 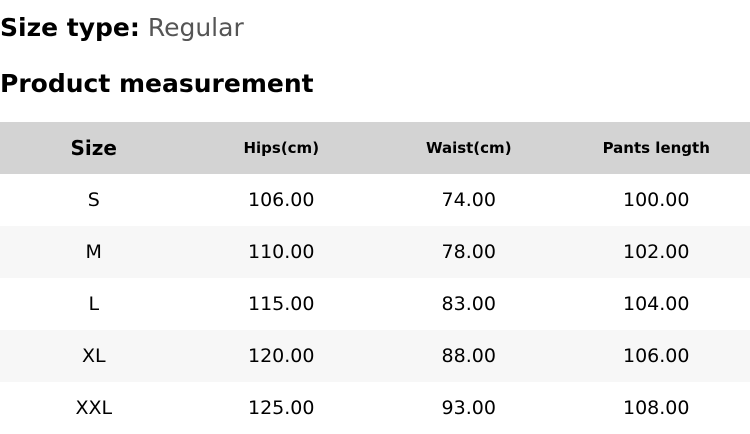 I want to click on table-row: M 110.00 78.00 102.00, so click(x=375, y=252).